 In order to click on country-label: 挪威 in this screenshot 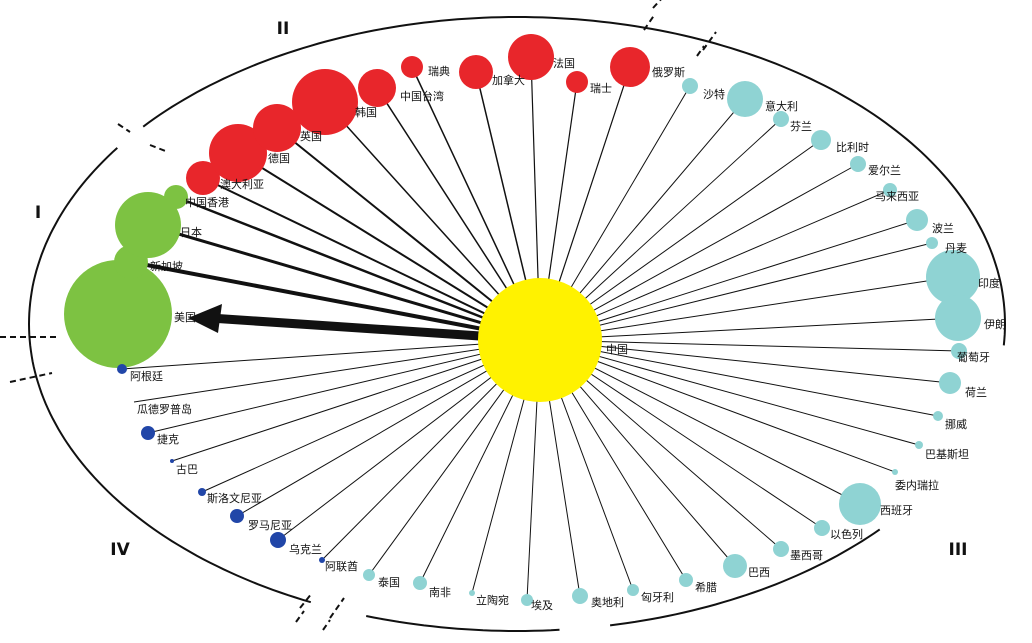, I will do `click(956, 424)`.